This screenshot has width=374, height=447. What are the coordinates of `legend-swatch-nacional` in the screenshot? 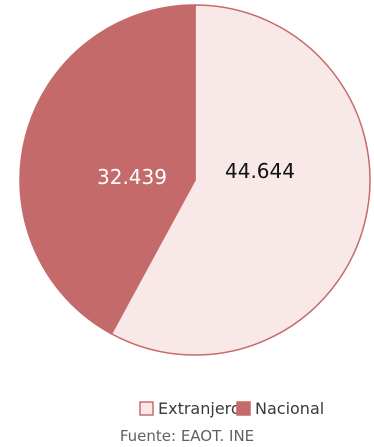 It's located at (243, 408).